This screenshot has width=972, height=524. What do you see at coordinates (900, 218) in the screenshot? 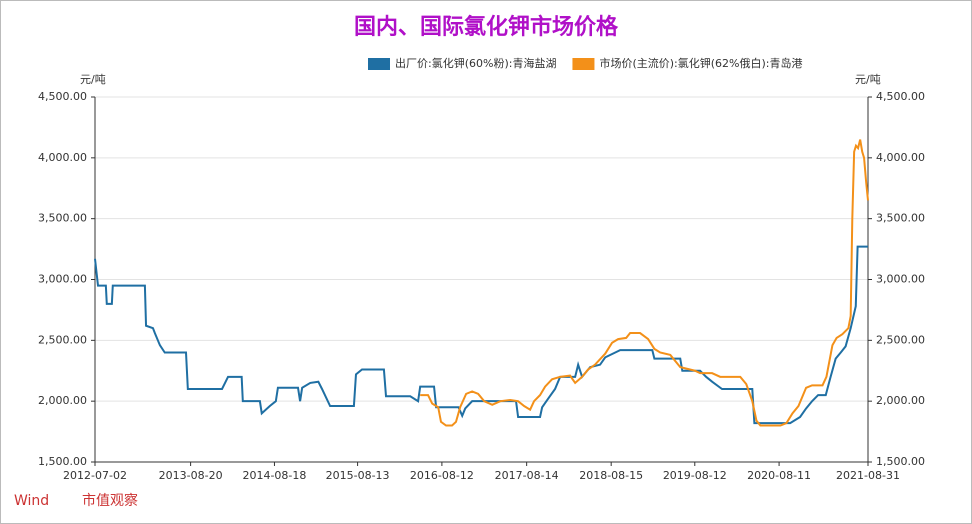
I see `y2-tick-label: 3,500.00` at bounding box center [900, 218].